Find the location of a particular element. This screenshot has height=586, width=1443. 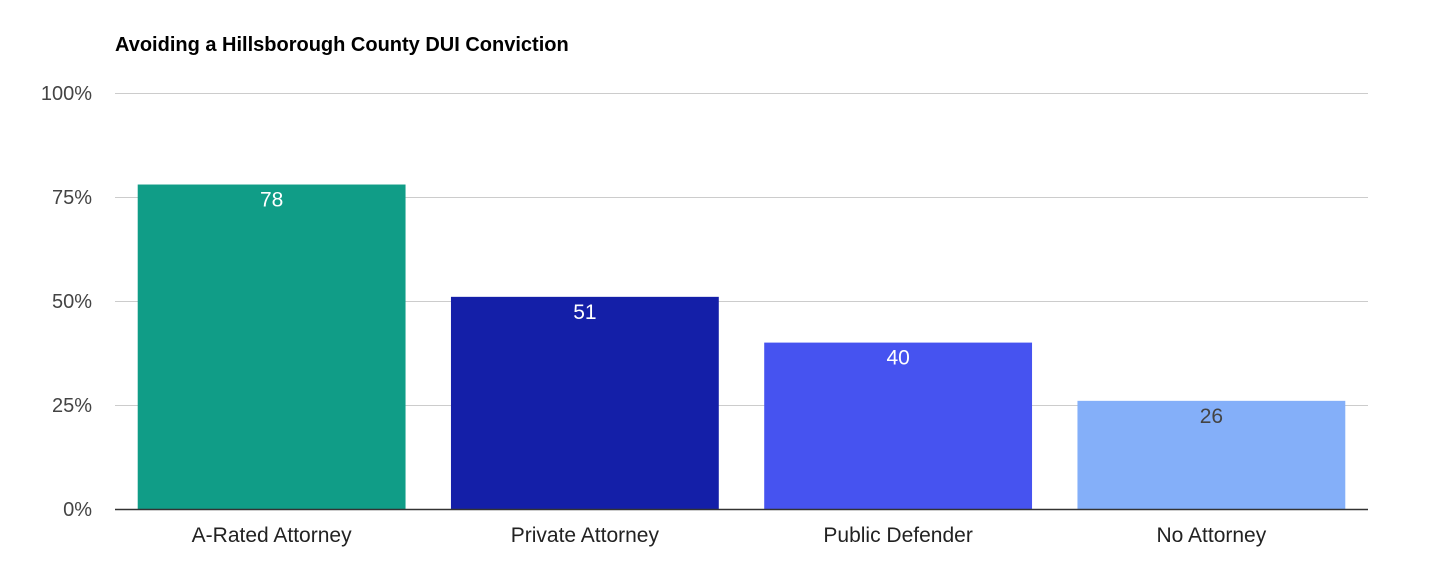

y-tick-label: 0% is located at coordinates (77, 510).